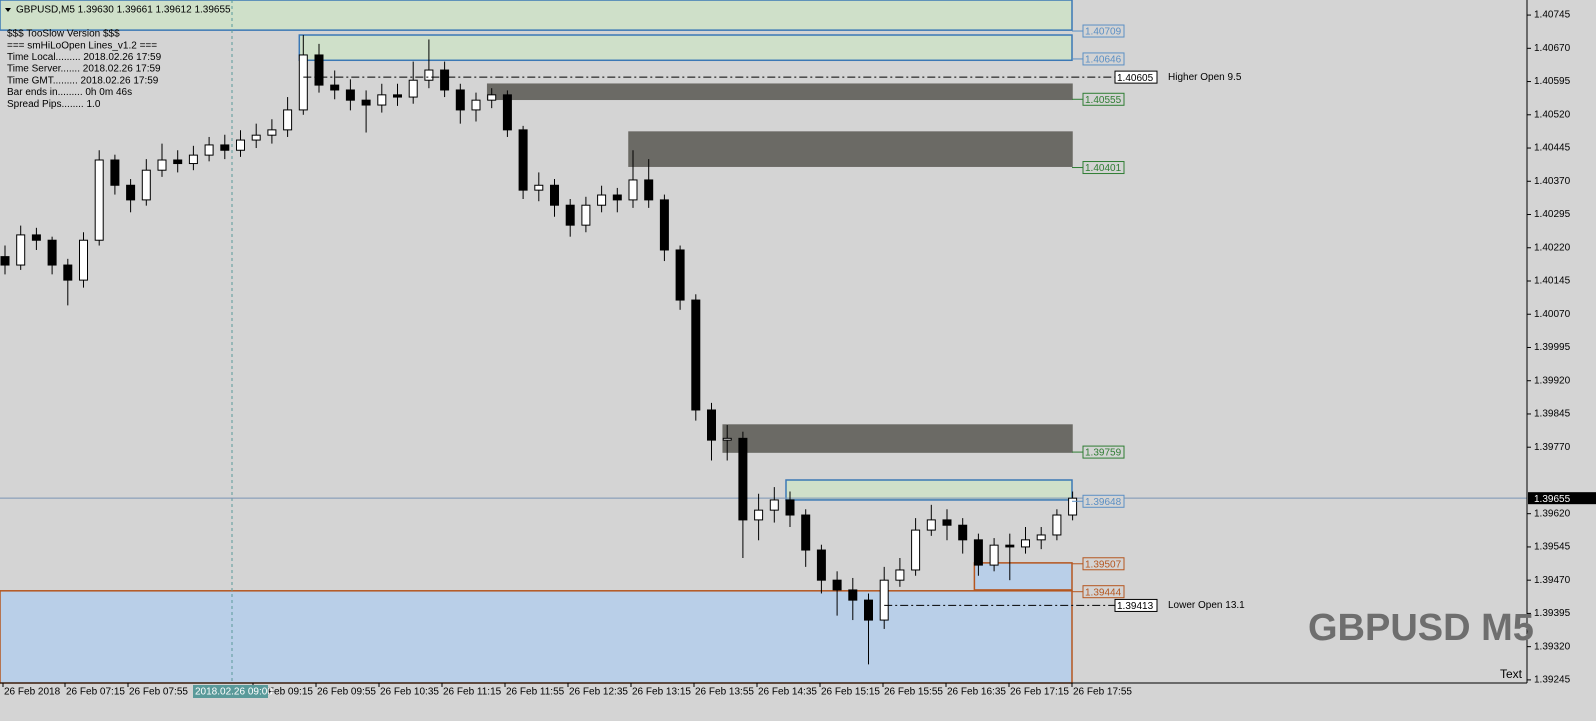 This screenshot has height=721, width=1596. Describe the element at coordinates (1039, 692) in the screenshot. I see `x-tick-label: 26 Feb 17:15` at that location.